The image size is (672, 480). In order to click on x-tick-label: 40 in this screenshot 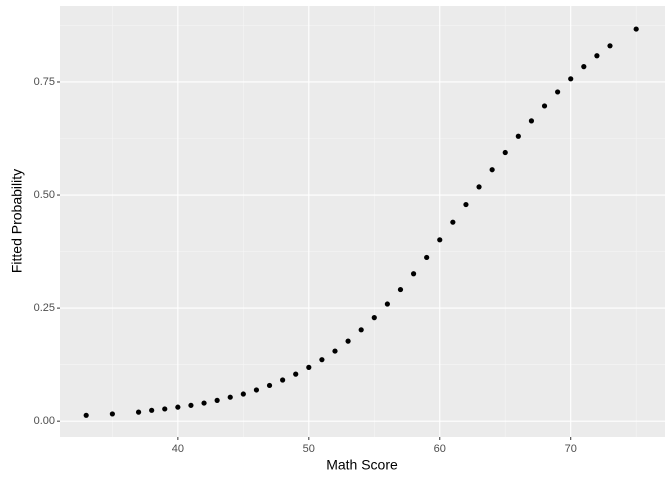, I will do `click(178, 449)`.